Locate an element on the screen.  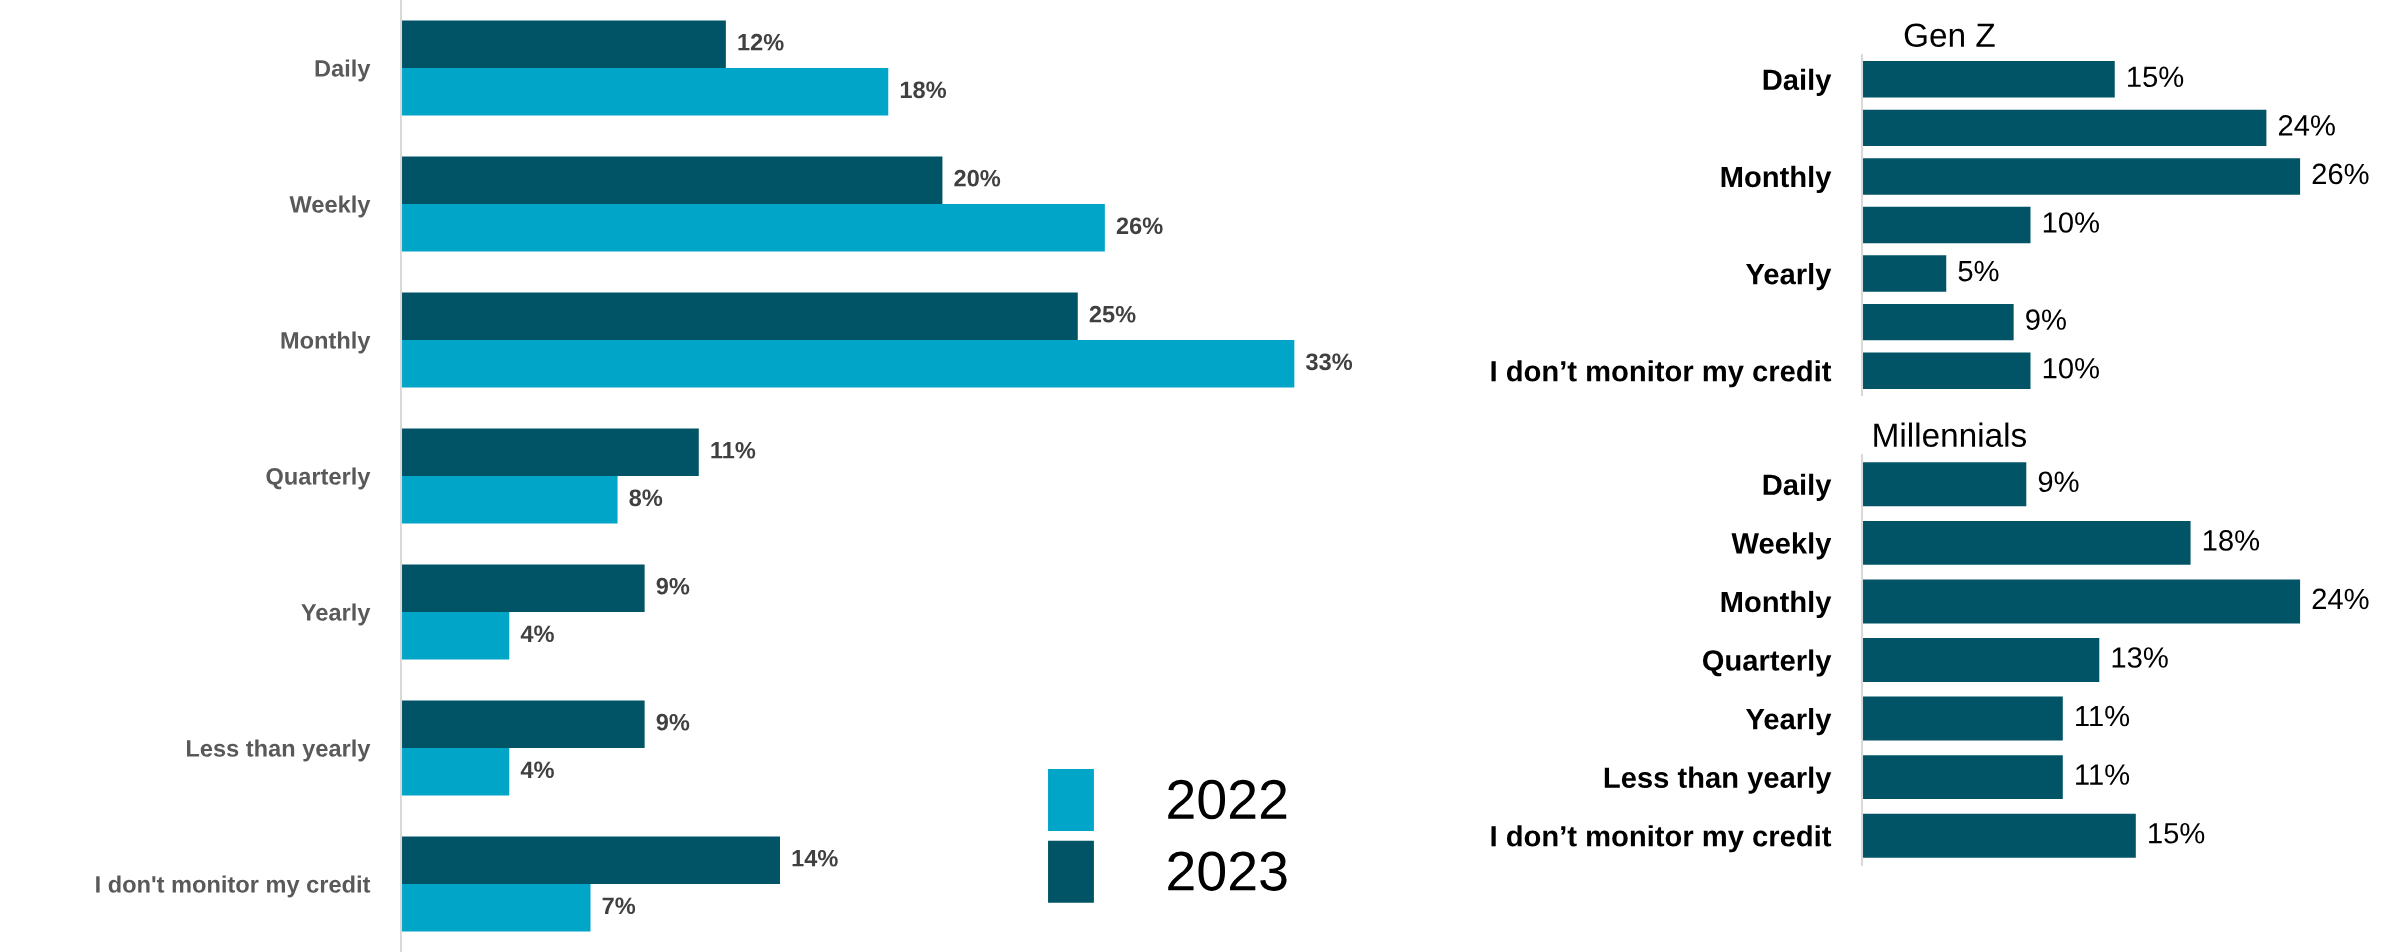
data-label: 5% is located at coordinates (1978, 271).